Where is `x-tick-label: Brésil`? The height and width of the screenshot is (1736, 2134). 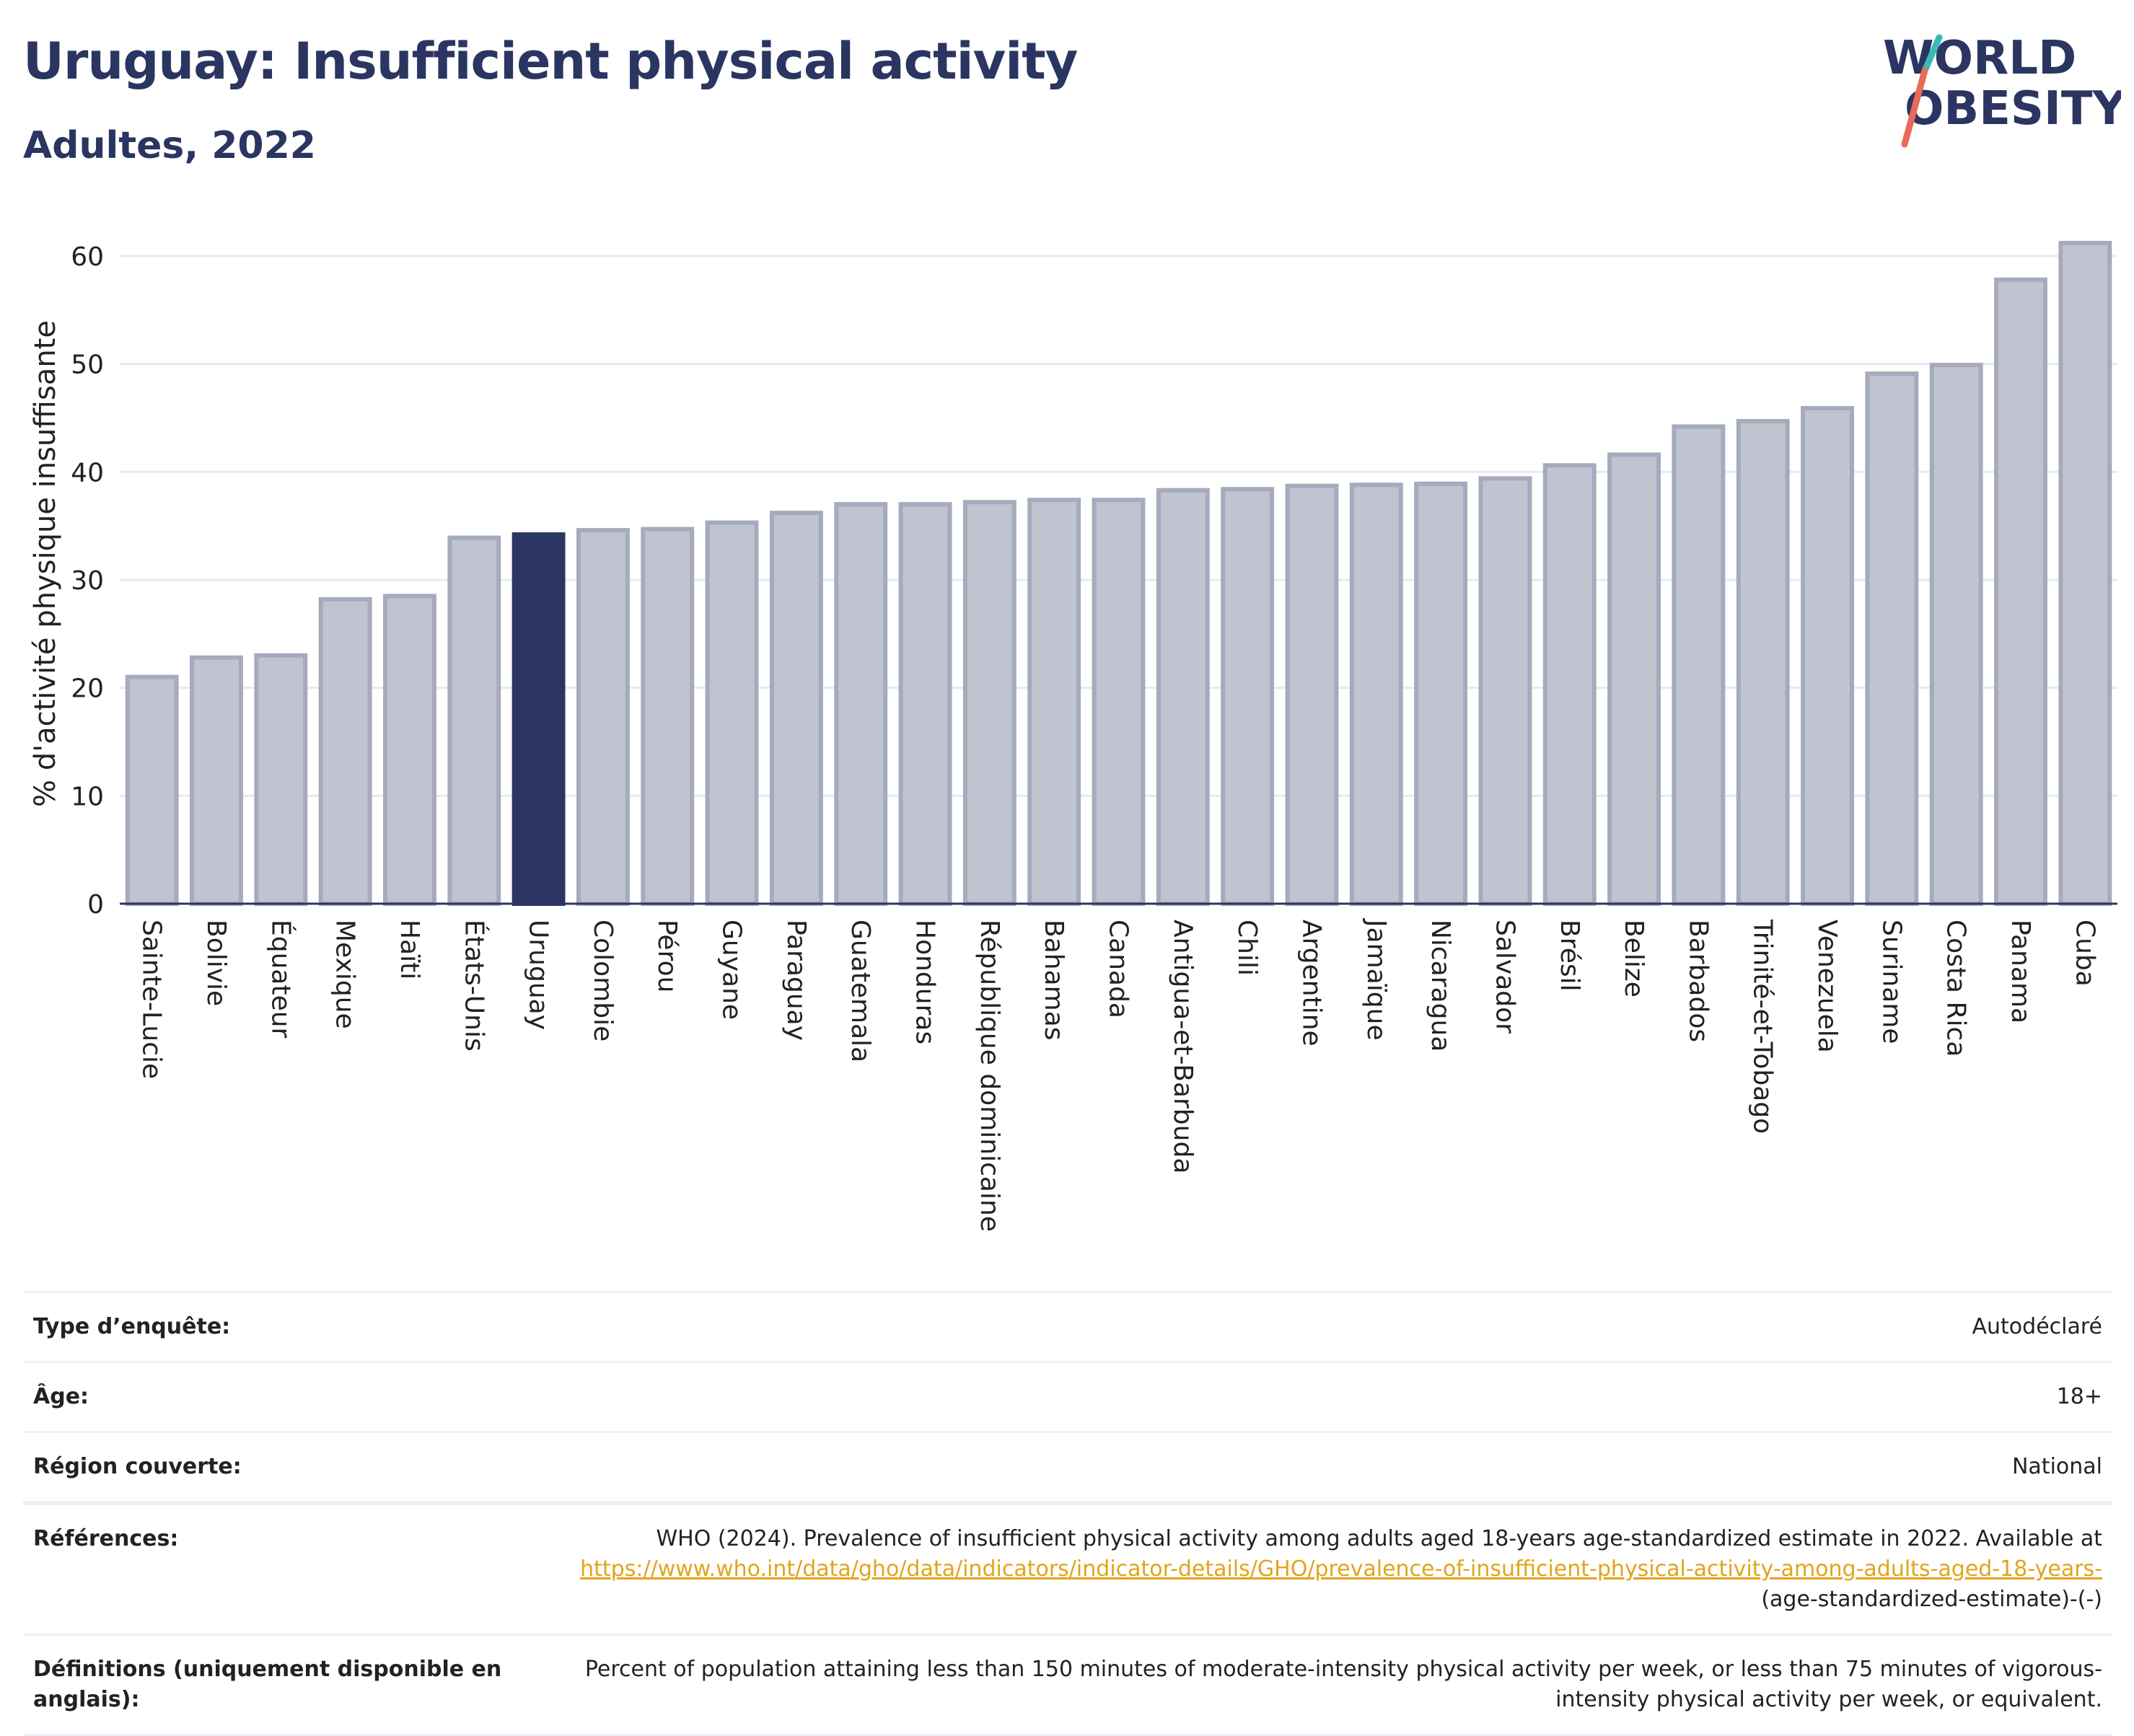
x-tick-label: Brésil is located at coordinates (1569, 956).